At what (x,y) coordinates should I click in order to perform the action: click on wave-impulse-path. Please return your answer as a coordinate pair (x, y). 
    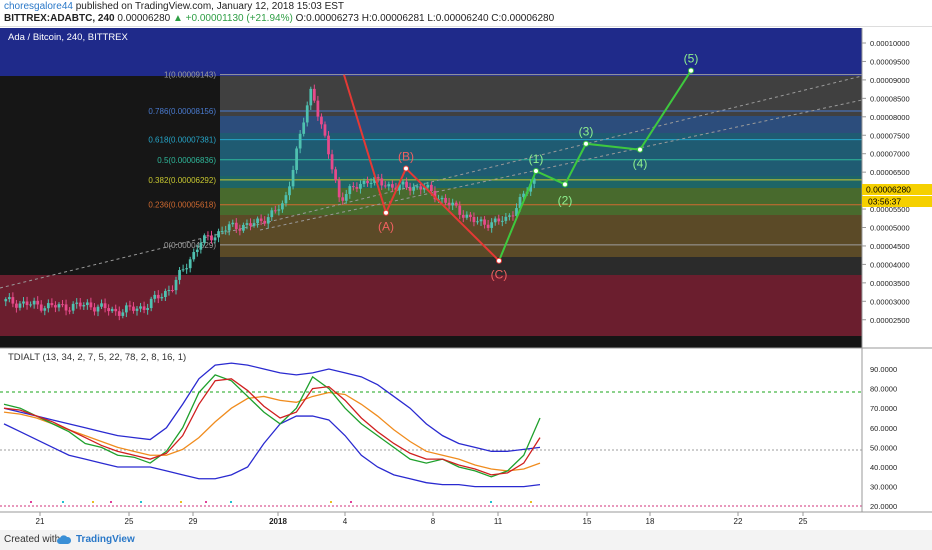
    Looking at the image, I should click on (595, 166).